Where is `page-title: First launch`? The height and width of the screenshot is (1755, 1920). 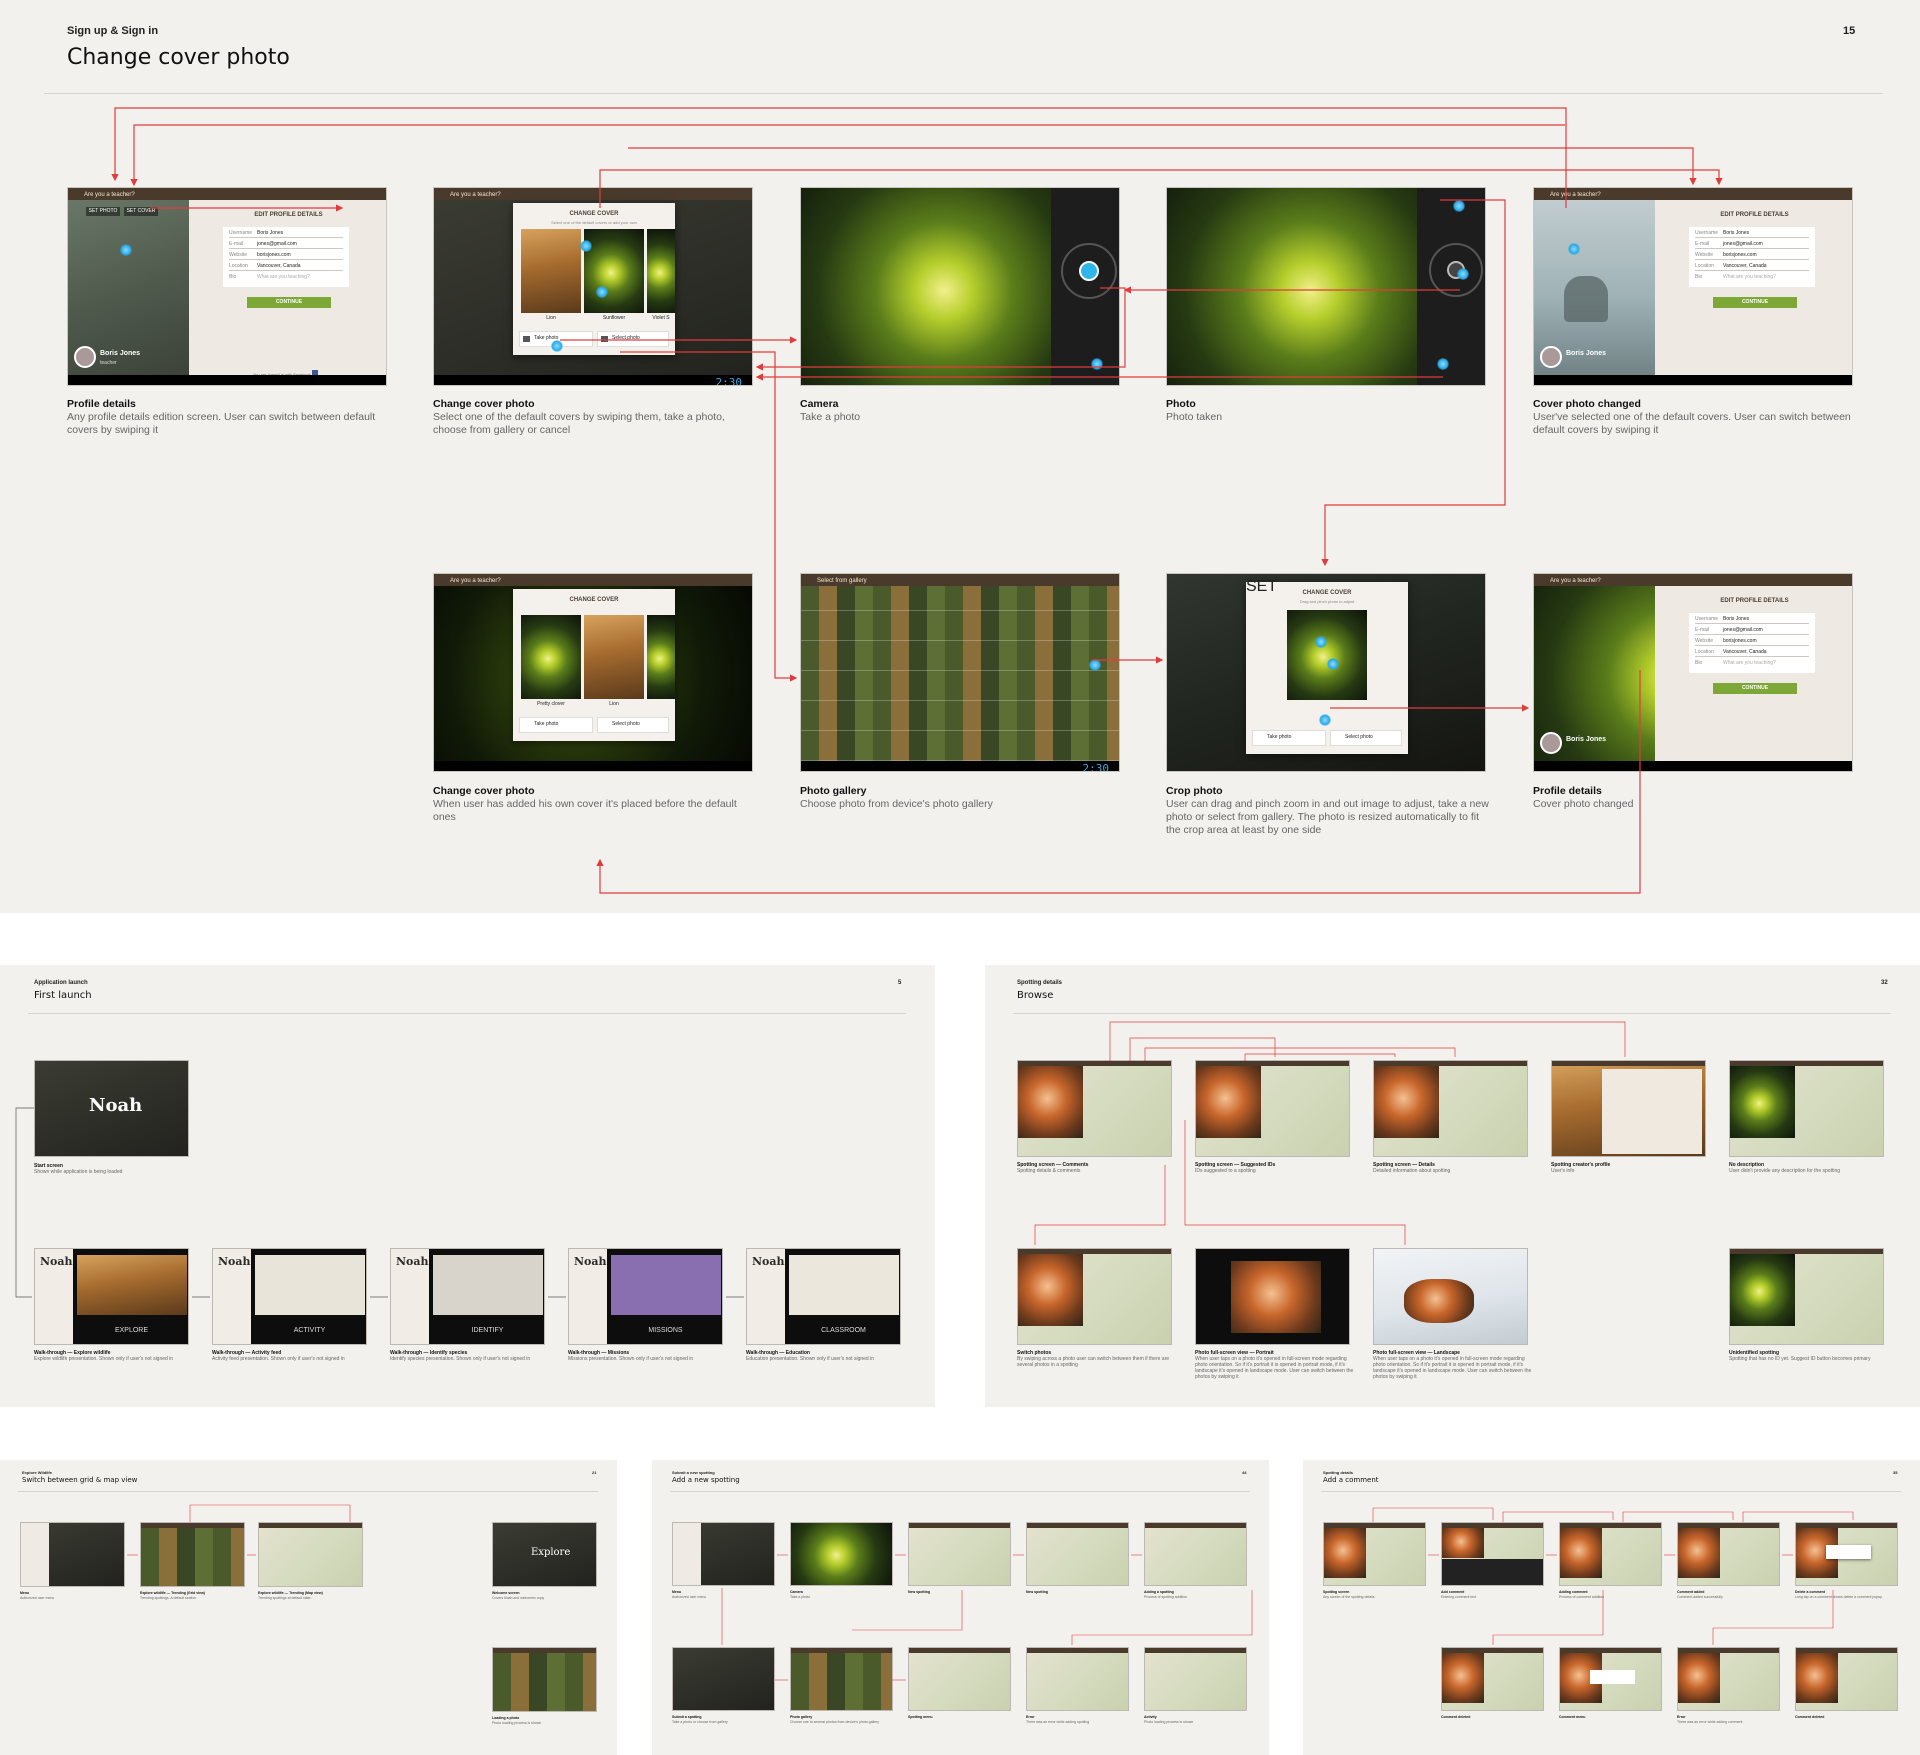
page-title: First launch is located at coordinates (63, 995).